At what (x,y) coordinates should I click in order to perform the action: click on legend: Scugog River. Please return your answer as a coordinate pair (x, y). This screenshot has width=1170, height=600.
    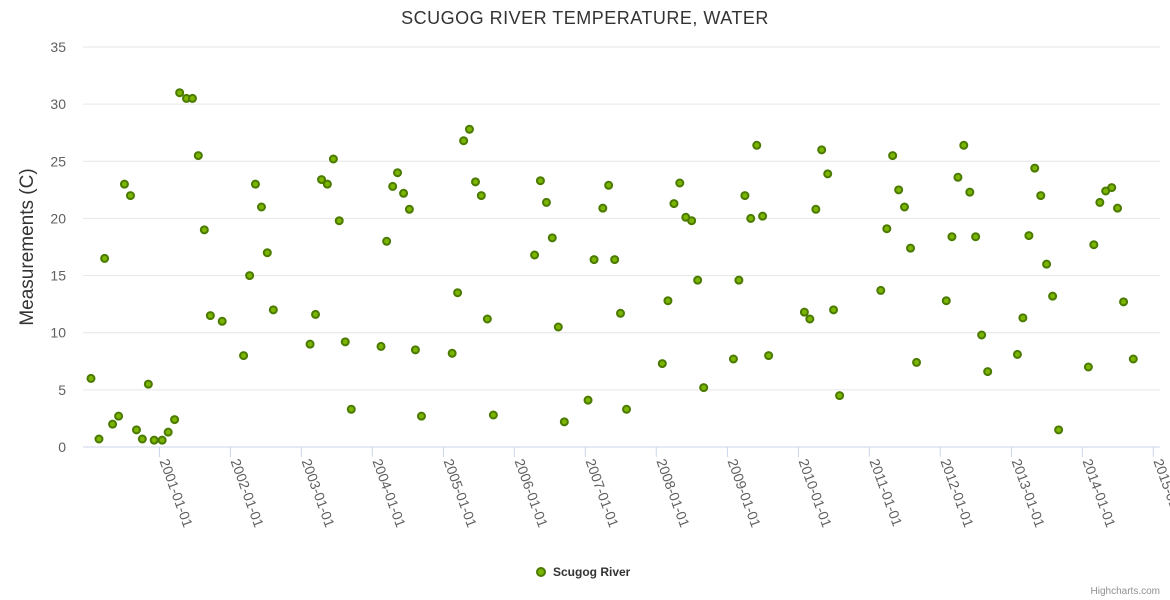
    Looking at the image, I should click on (583, 572).